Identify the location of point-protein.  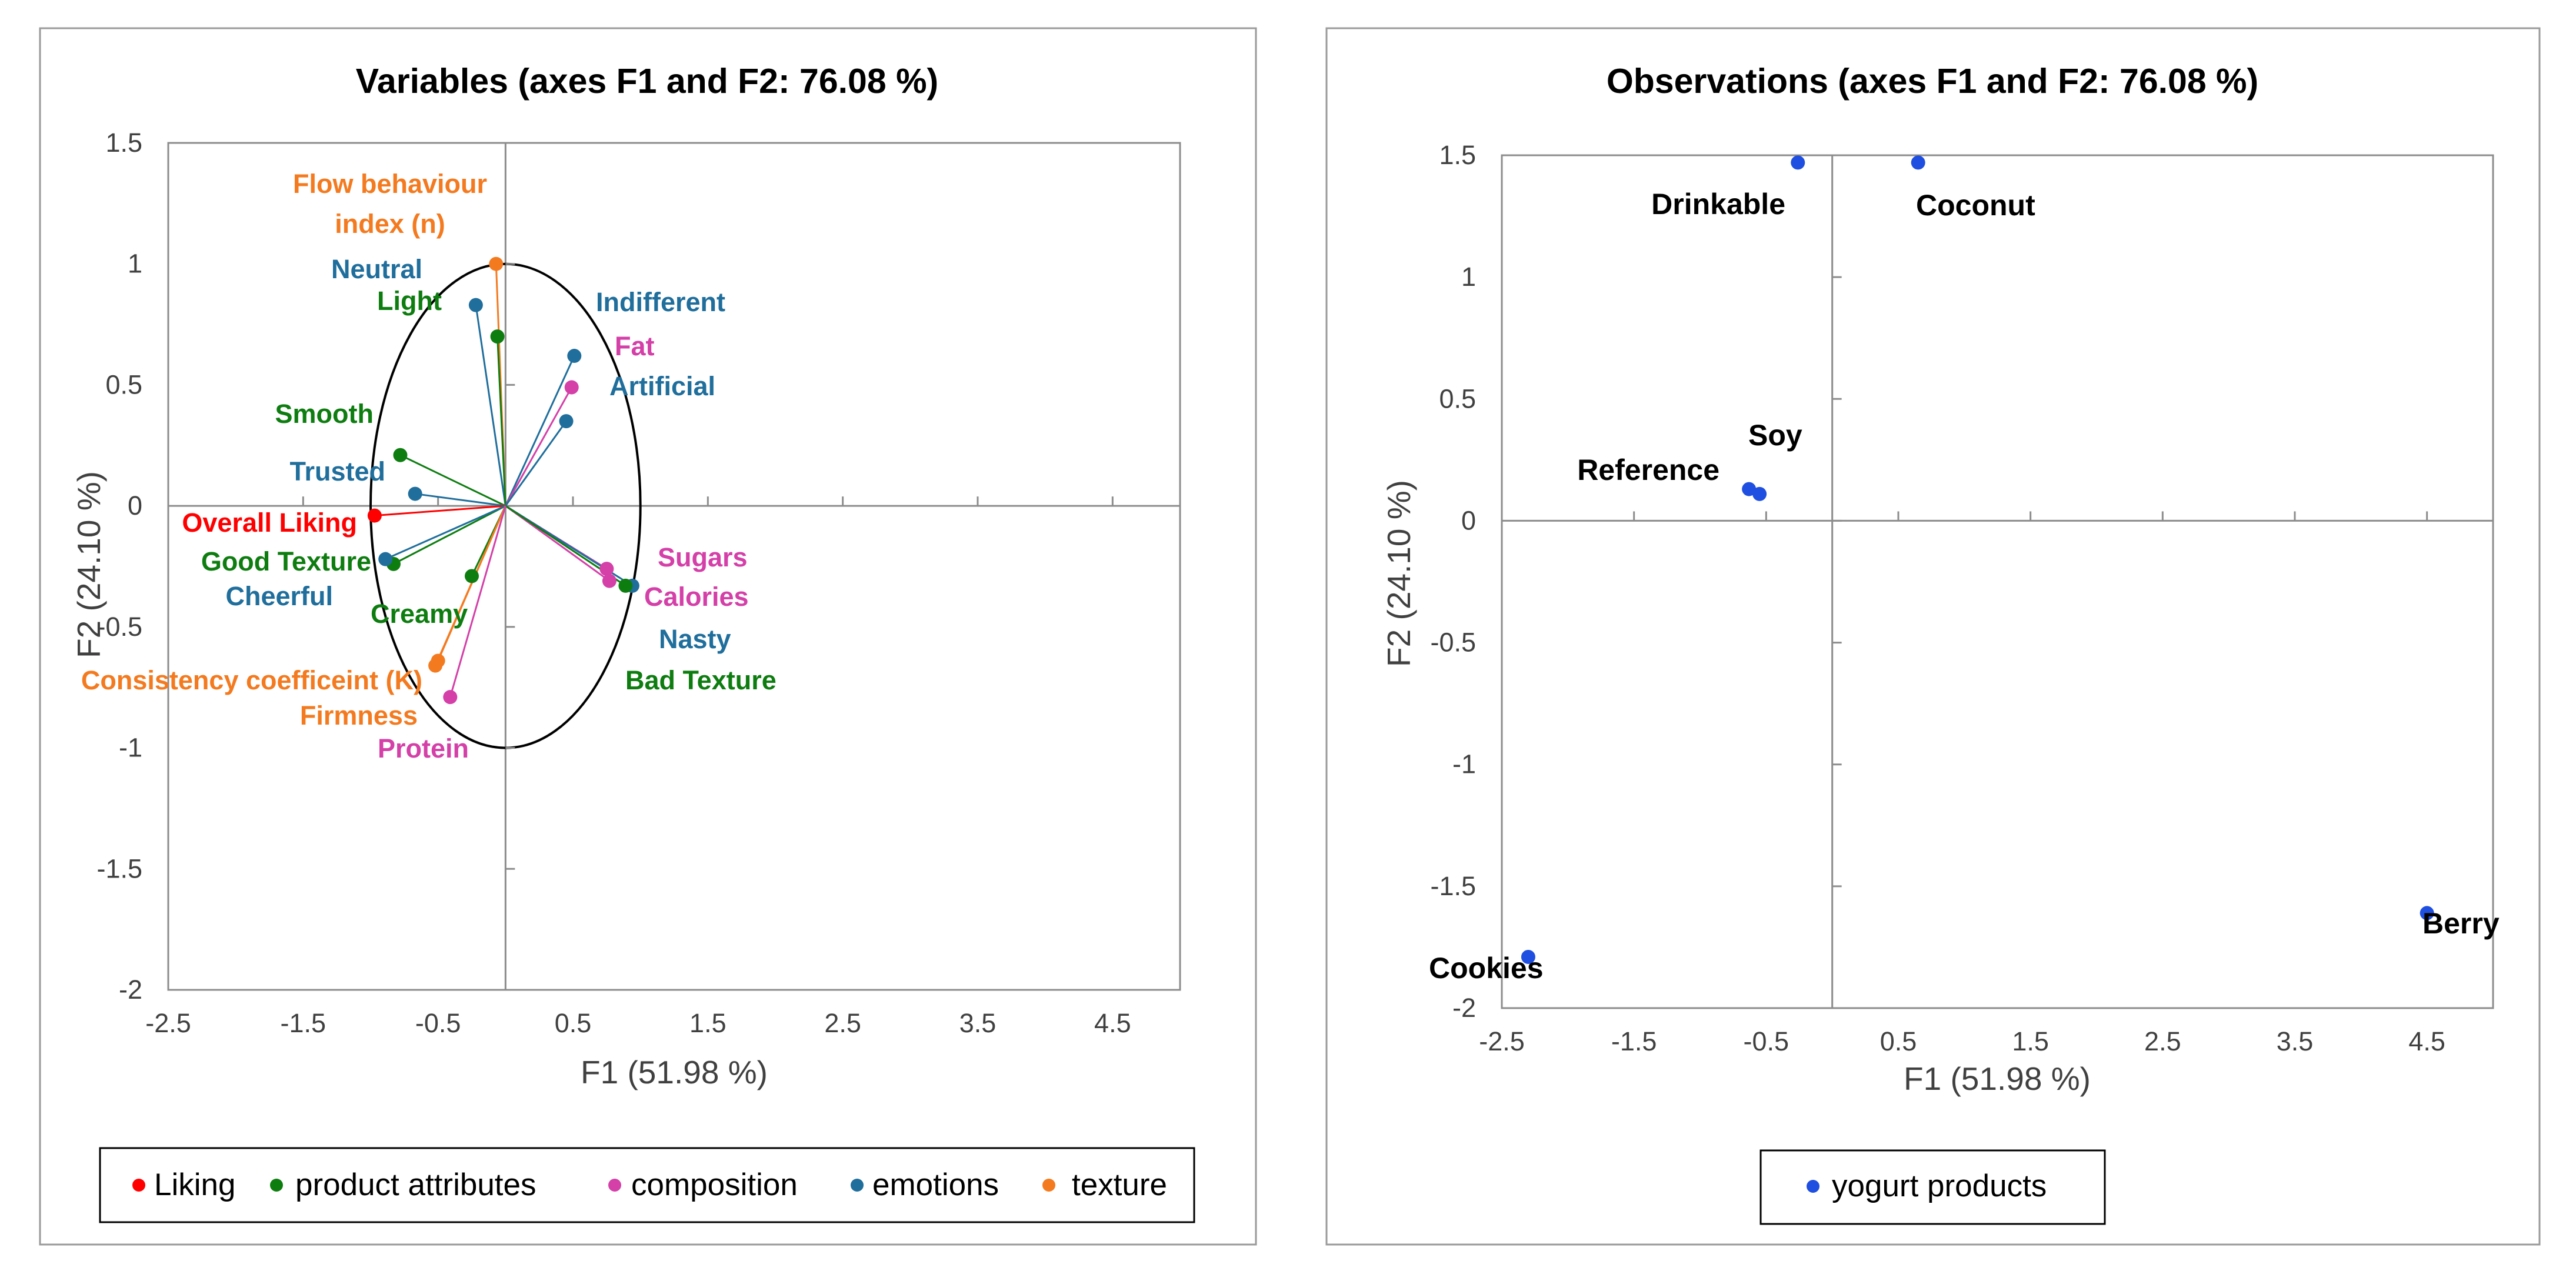
(451, 697).